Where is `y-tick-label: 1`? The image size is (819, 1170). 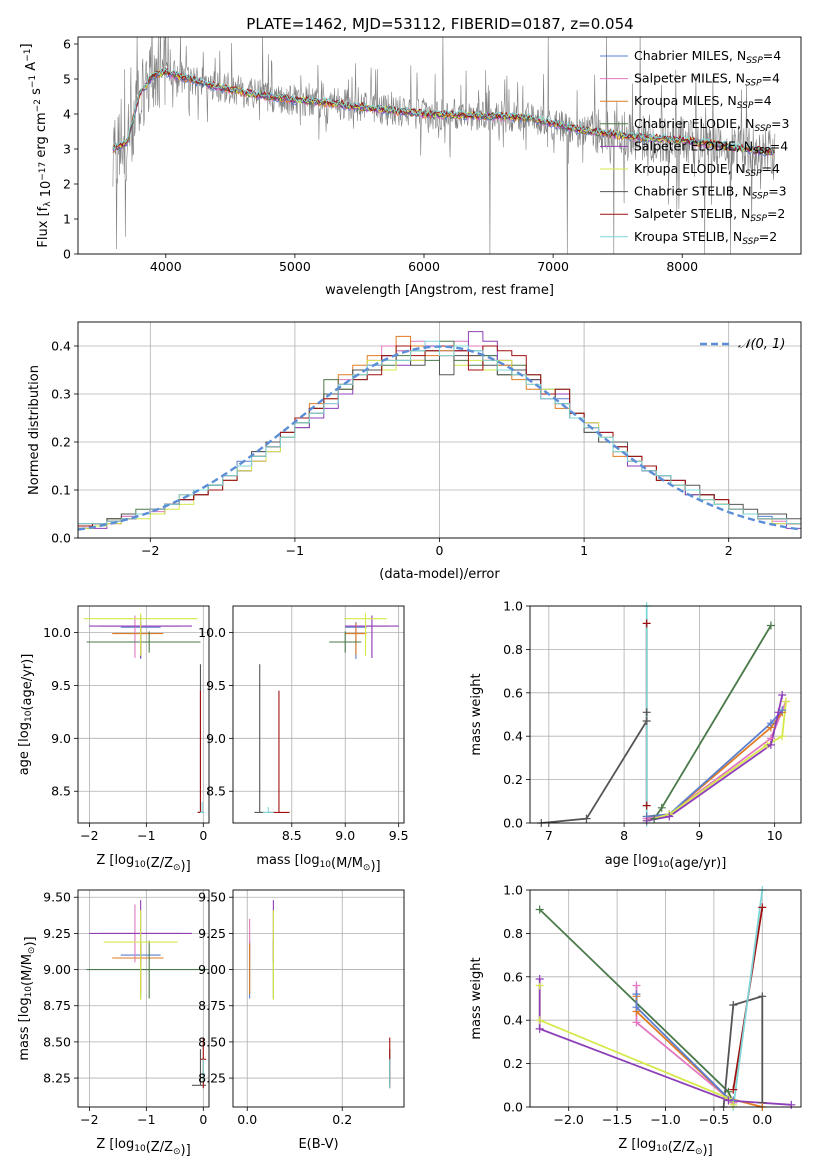 y-tick-label: 1 is located at coordinates (67, 219).